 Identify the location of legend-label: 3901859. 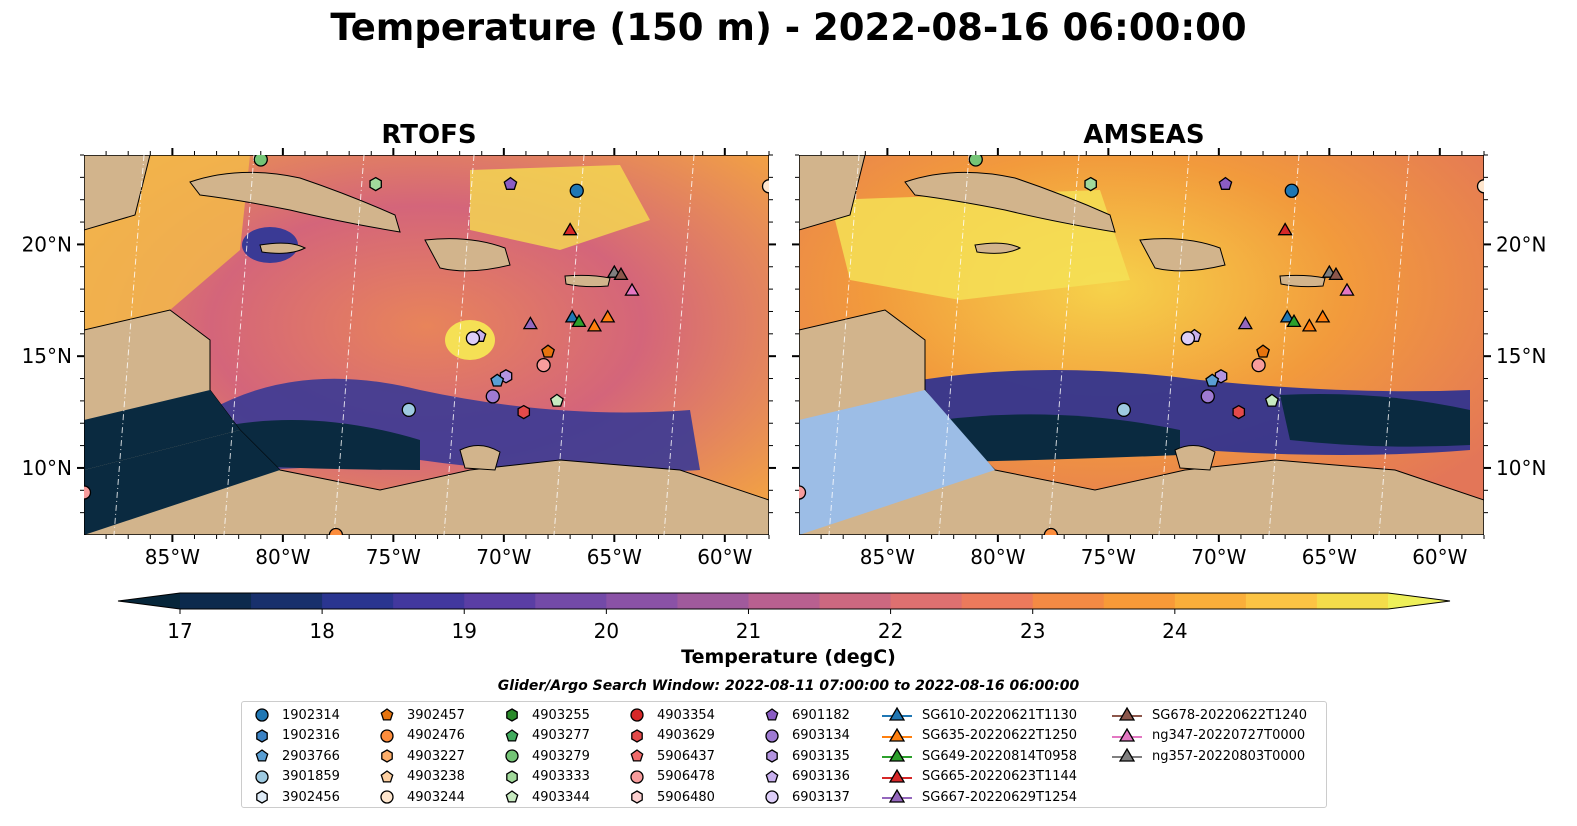
(311, 776).